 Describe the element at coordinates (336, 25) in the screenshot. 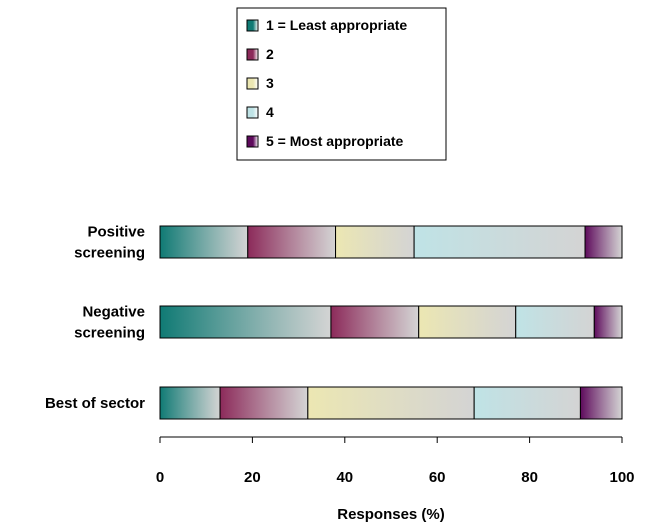

I see `legend-label-1: 1 = Least appropriate` at that location.